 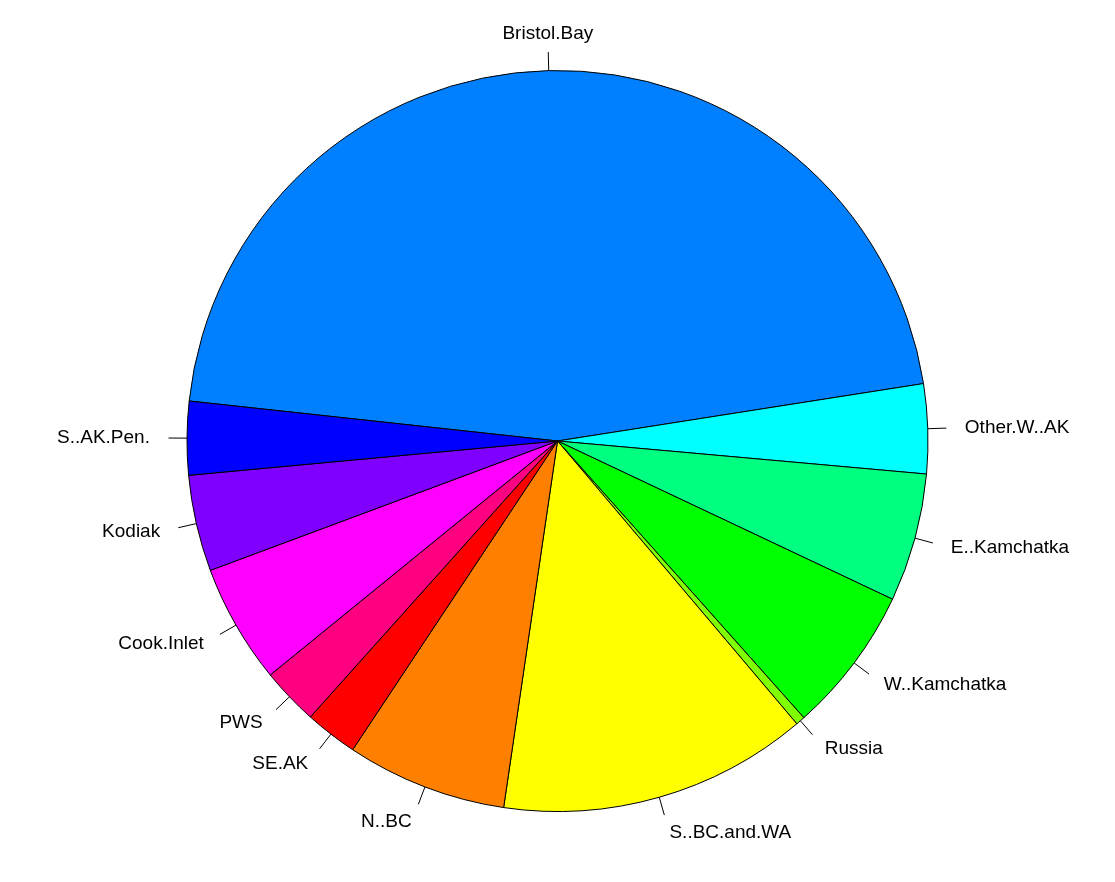 I want to click on slice-label: Russia, so click(x=854, y=747).